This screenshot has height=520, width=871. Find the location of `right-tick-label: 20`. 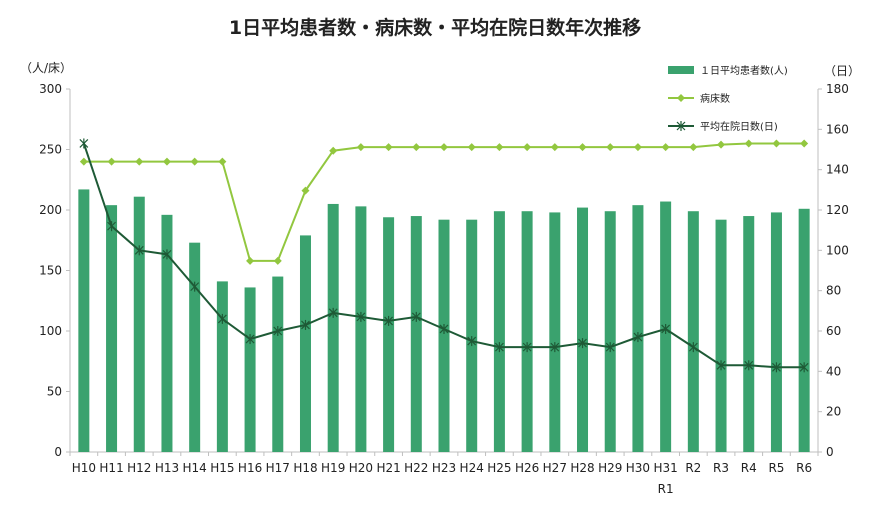

right-tick-label: 20 is located at coordinates (833, 412).